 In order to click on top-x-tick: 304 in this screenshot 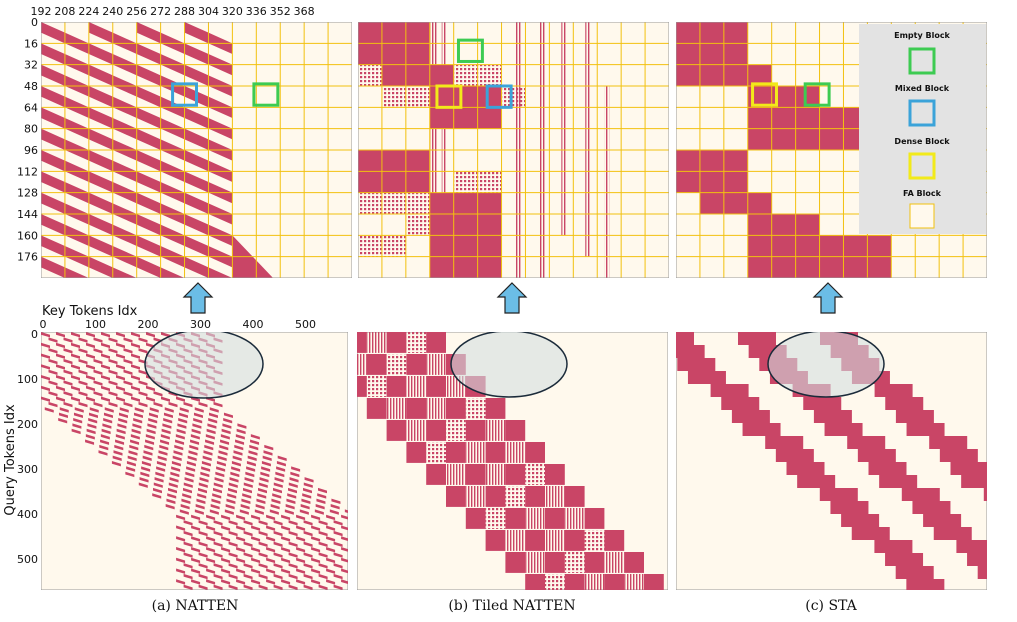, I will do `click(208, 11)`.